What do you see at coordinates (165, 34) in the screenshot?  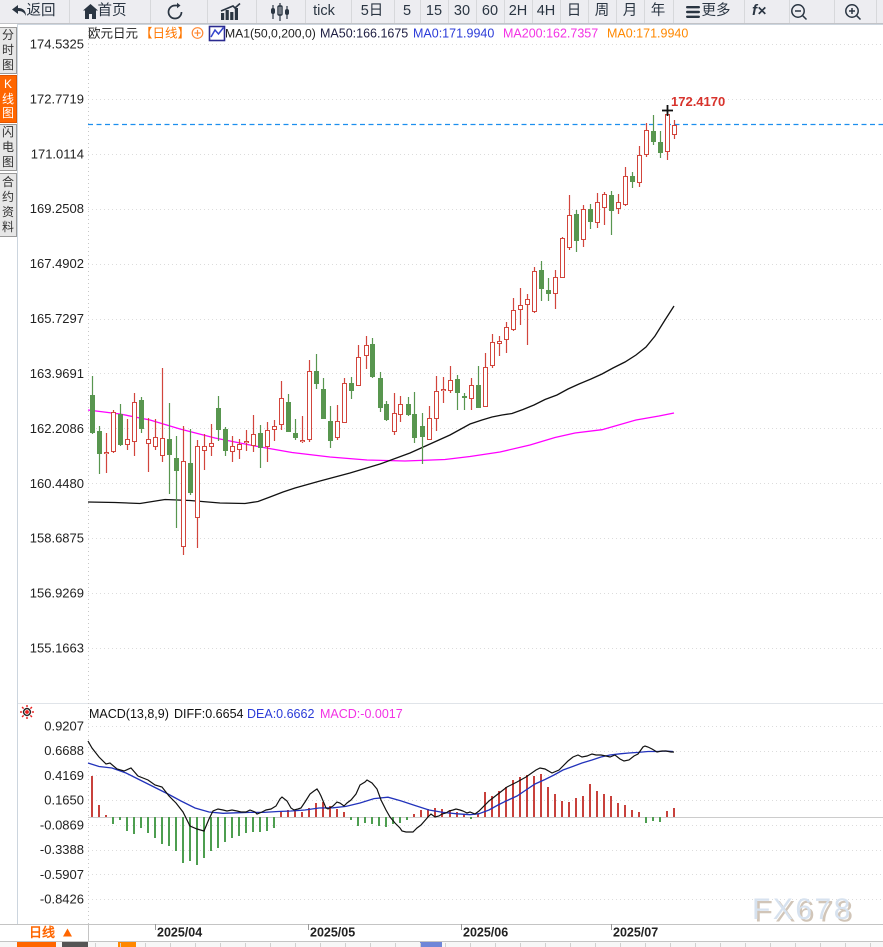 I see `svg-text: 【日线】` at bounding box center [165, 34].